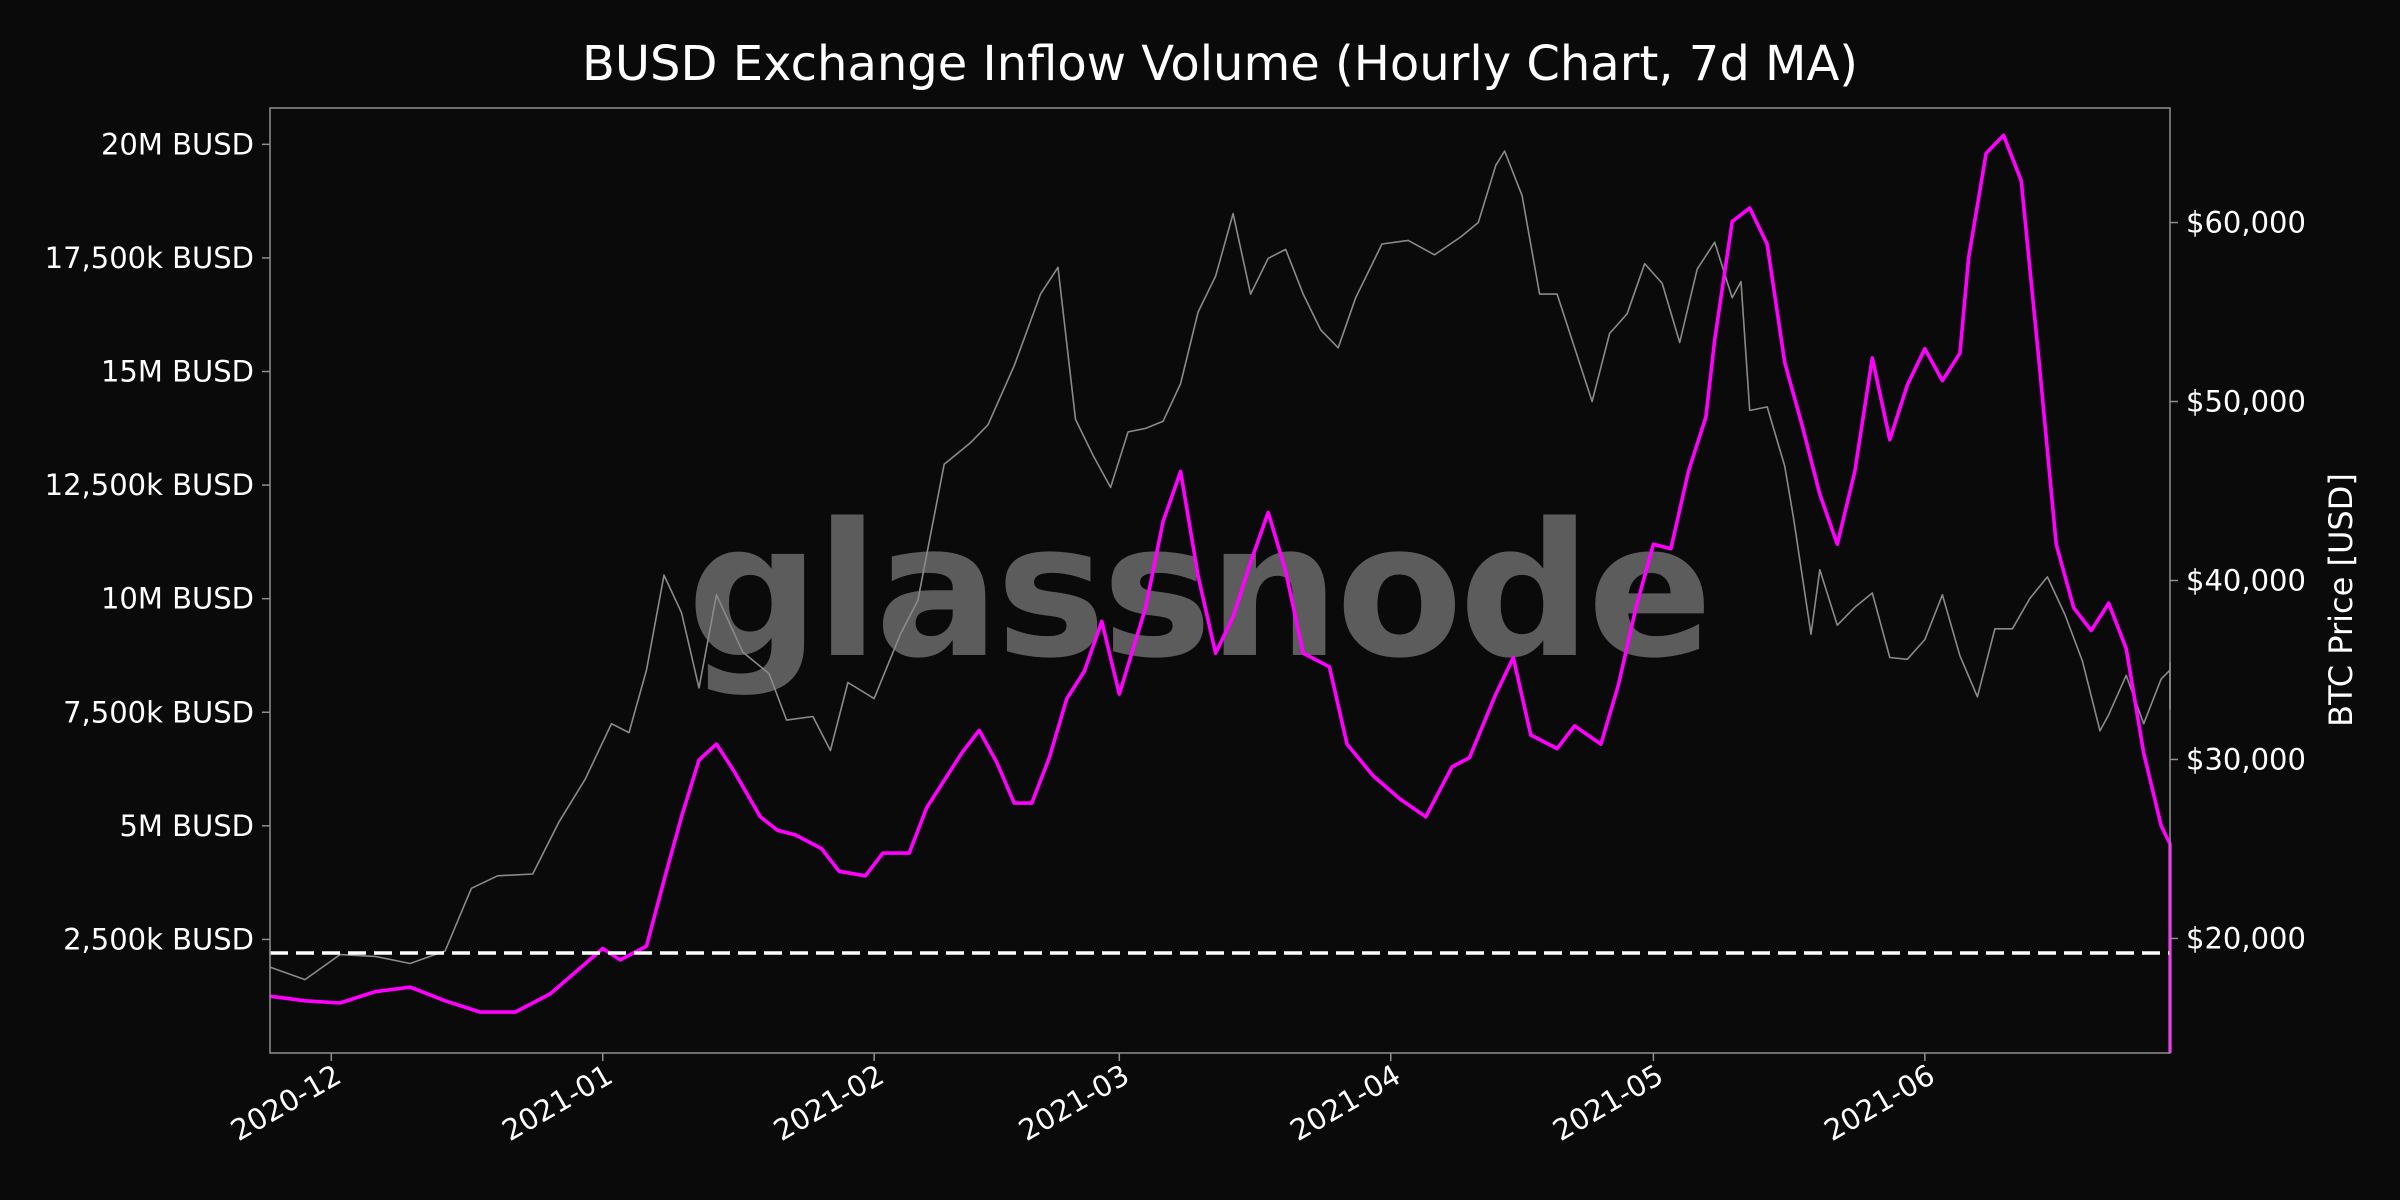 Image resolution: width=2400 pixels, height=1200 pixels. What do you see at coordinates (1879, 1103) in the screenshot?
I see `x-tick-label: 2021-06` at bounding box center [1879, 1103].